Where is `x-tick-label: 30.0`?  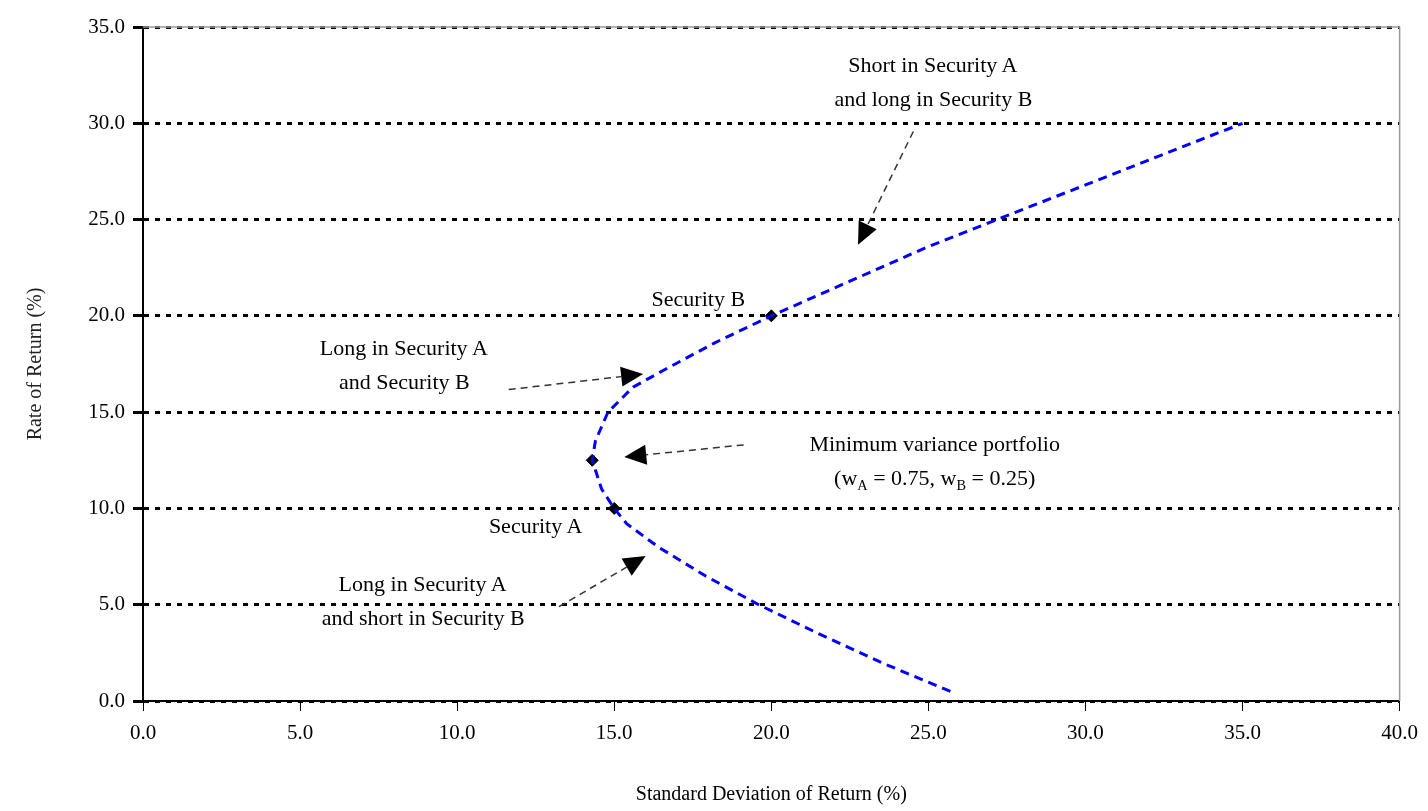 x-tick-label: 30.0 is located at coordinates (1085, 732).